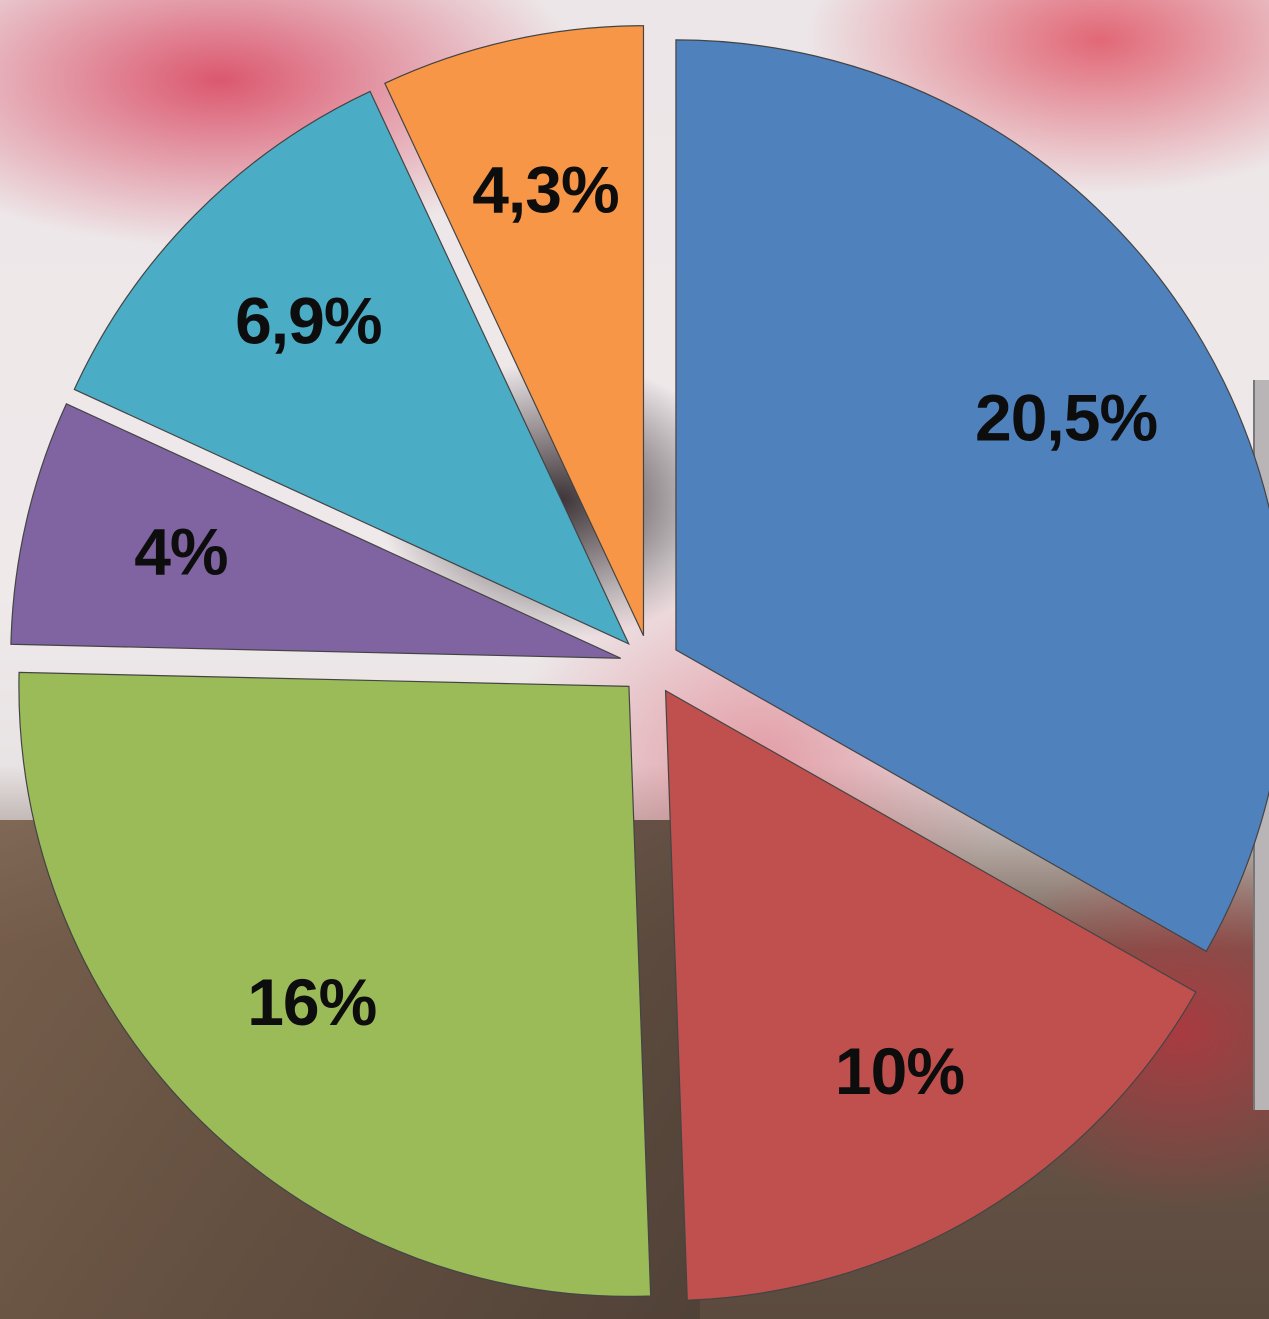 This screenshot has width=1269, height=1319. Describe the element at coordinates (1066, 417) in the screenshot. I see `pie-slice-label-0: 20,5%` at that location.